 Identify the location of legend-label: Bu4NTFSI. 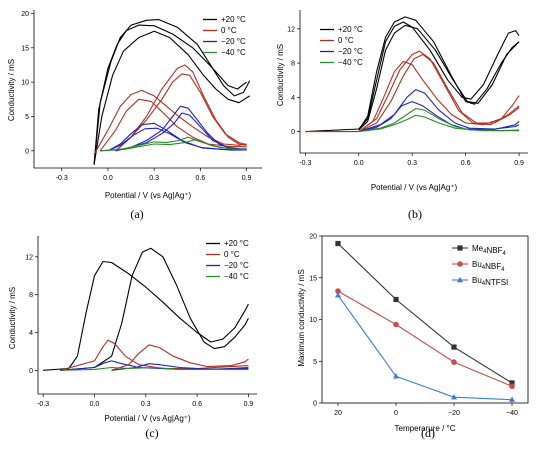
(490, 281).